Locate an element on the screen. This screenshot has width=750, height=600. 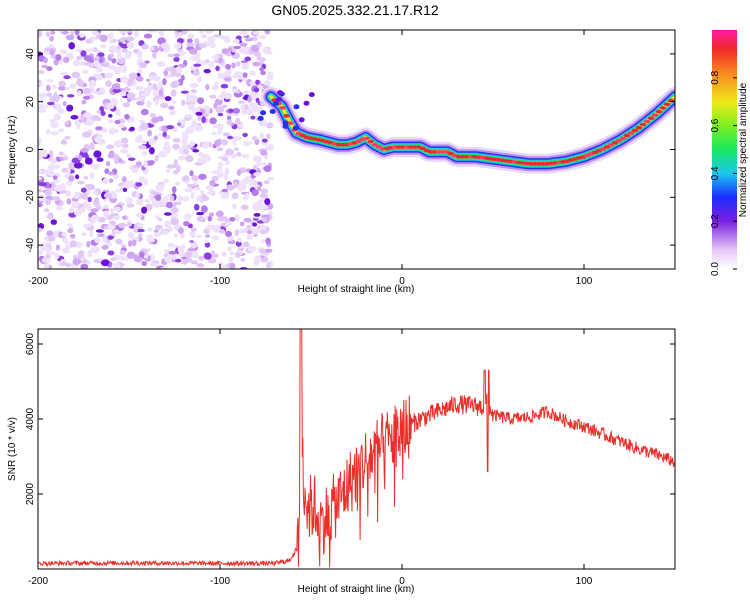
x-tick-label: -200 is located at coordinates (38, 281).